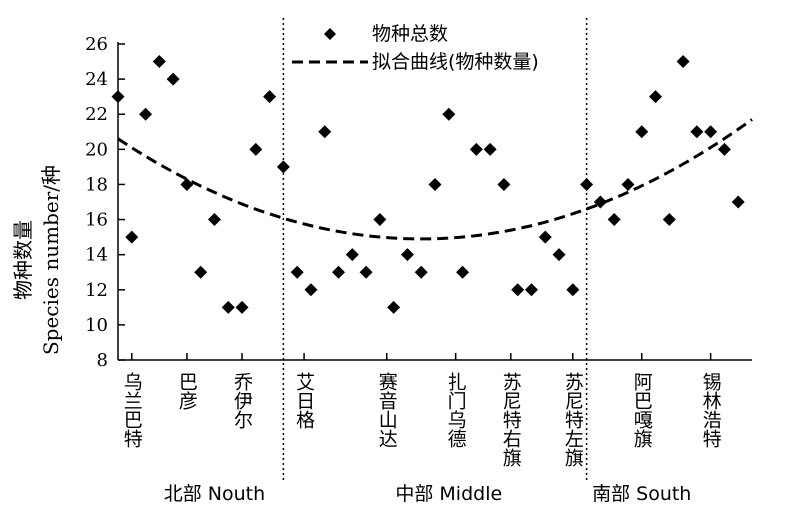 The image size is (800, 517). What do you see at coordinates (387, 410) in the screenshot?
I see `category-label: 赛音山达` at bounding box center [387, 410].